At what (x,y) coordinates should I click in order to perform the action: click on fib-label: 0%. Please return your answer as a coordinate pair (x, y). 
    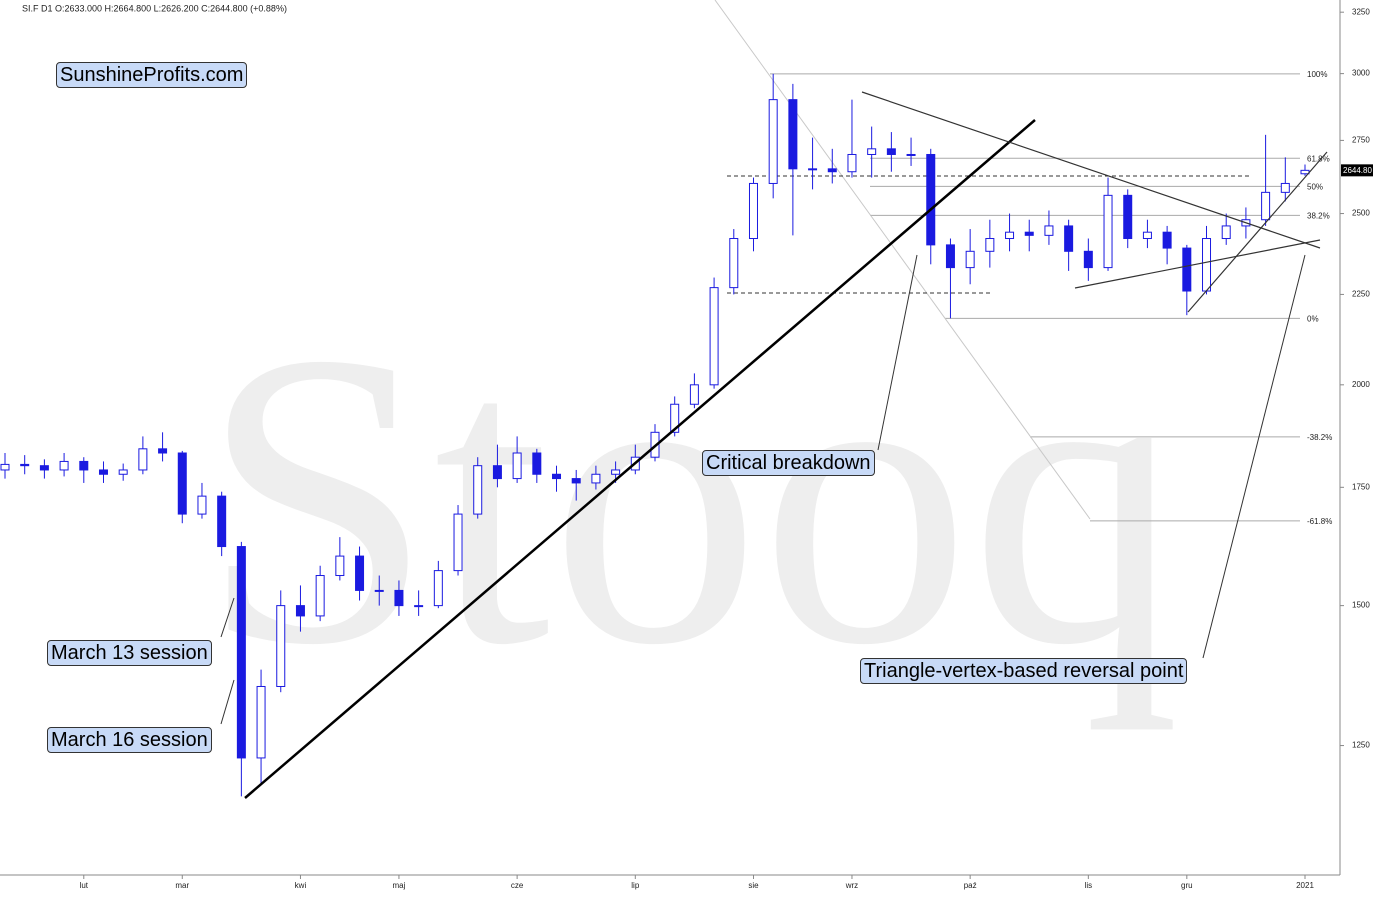
    Looking at the image, I should click on (1313, 318).